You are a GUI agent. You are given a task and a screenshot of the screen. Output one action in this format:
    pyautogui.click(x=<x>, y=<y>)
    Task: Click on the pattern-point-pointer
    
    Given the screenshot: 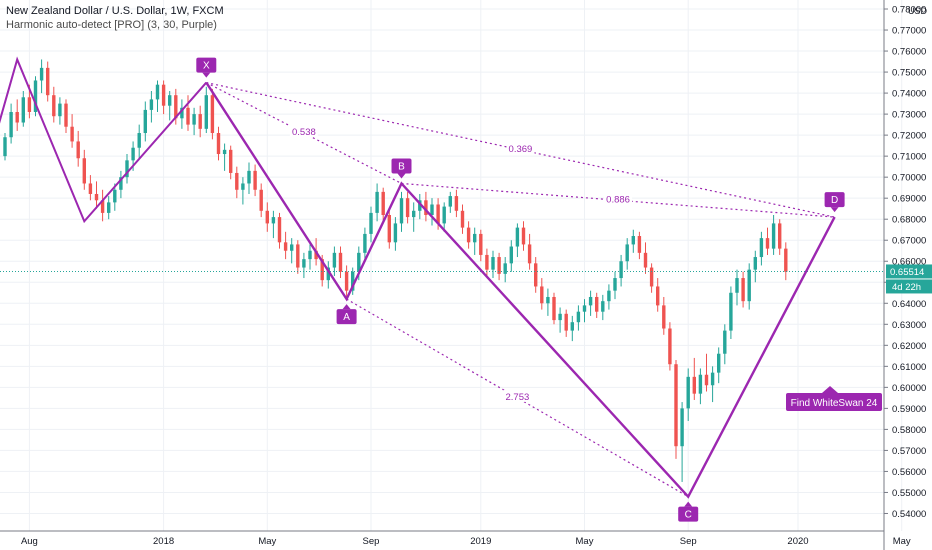 What is the action you would take?
    pyautogui.click(x=688, y=504)
    